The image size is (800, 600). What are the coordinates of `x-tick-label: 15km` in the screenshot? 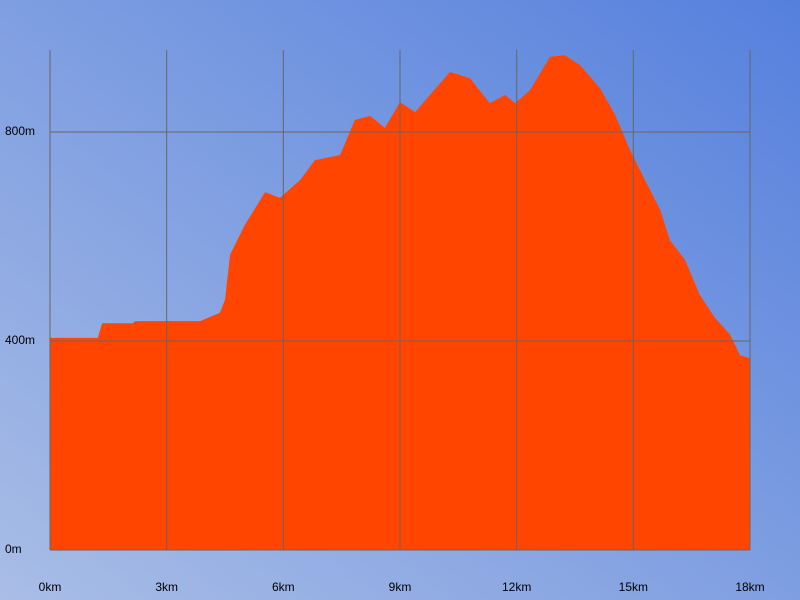 It's located at (633, 587).